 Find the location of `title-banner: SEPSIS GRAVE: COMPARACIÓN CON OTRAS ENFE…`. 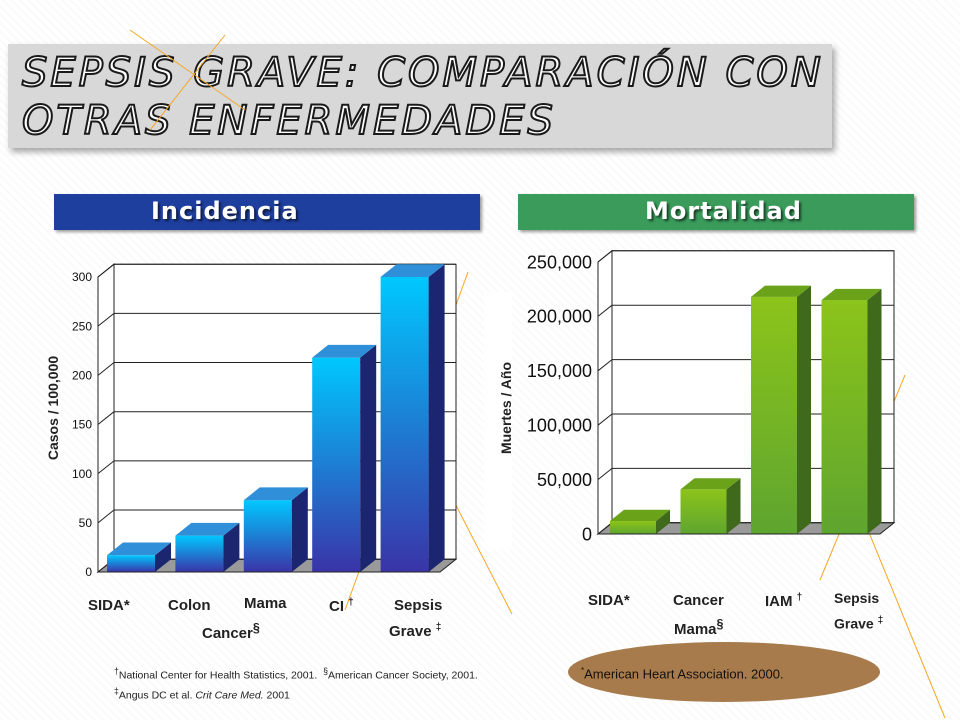

title-banner: SEPSIS GRAVE: COMPARACIÓN CON OTRAS ENFE… is located at coordinates (420, 96).